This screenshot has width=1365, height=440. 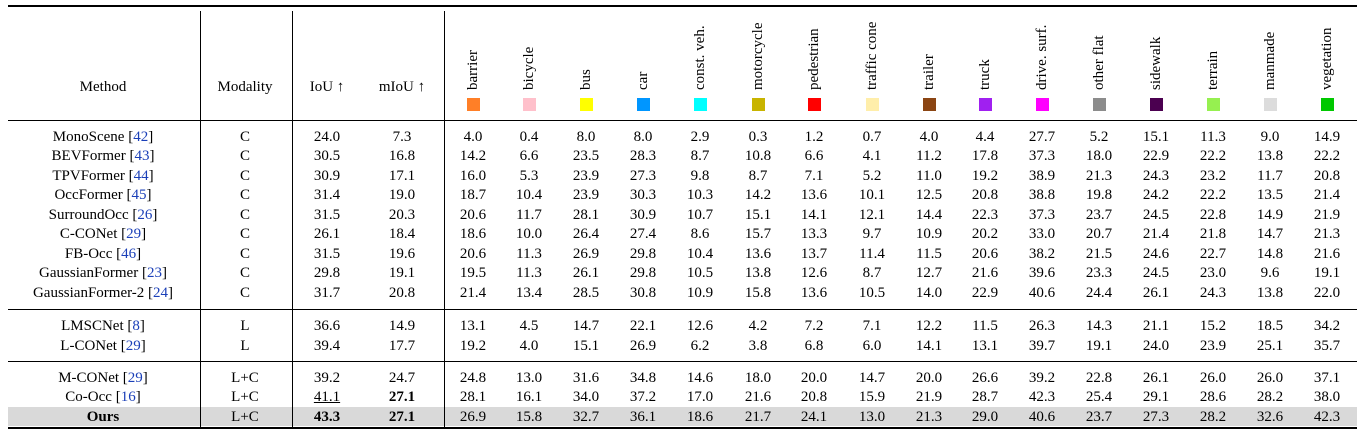 What do you see at coordinates (139, 195) in the screenshot?
I see `citation-link: 45` at bounding box center [139, 195].